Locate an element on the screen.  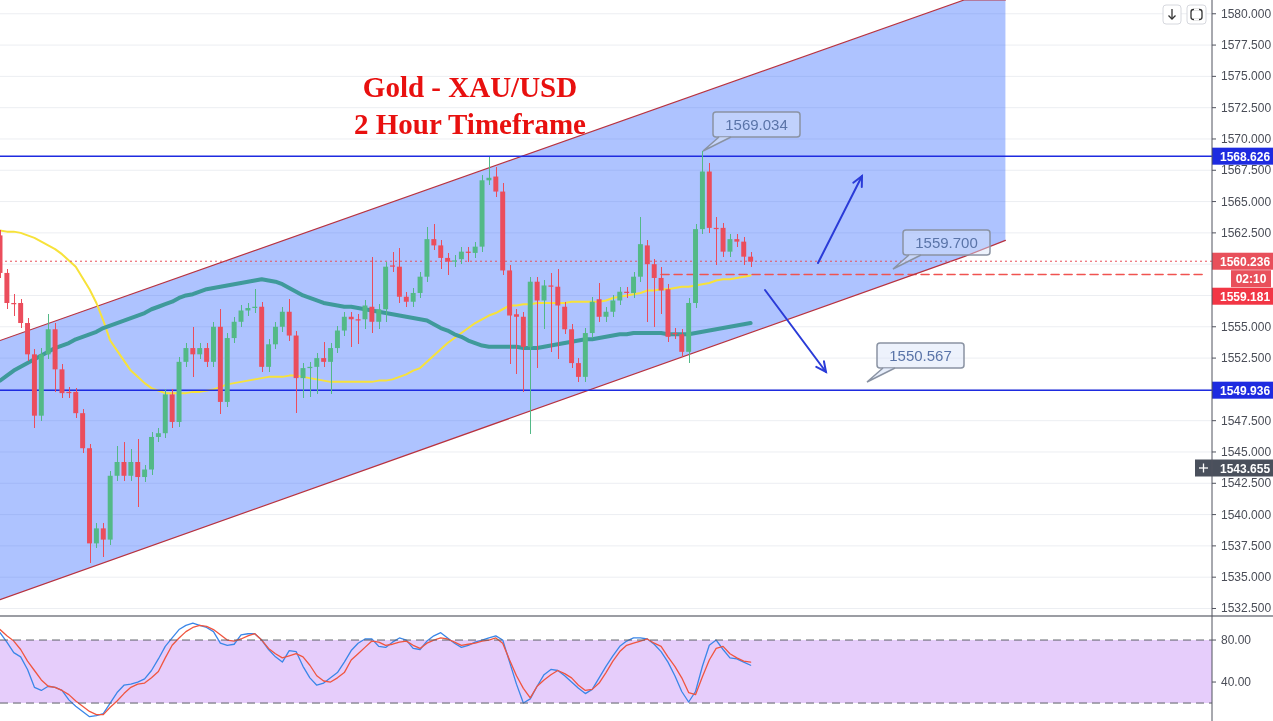
annotation: 1559.700 is located at coordinates (946, 242).